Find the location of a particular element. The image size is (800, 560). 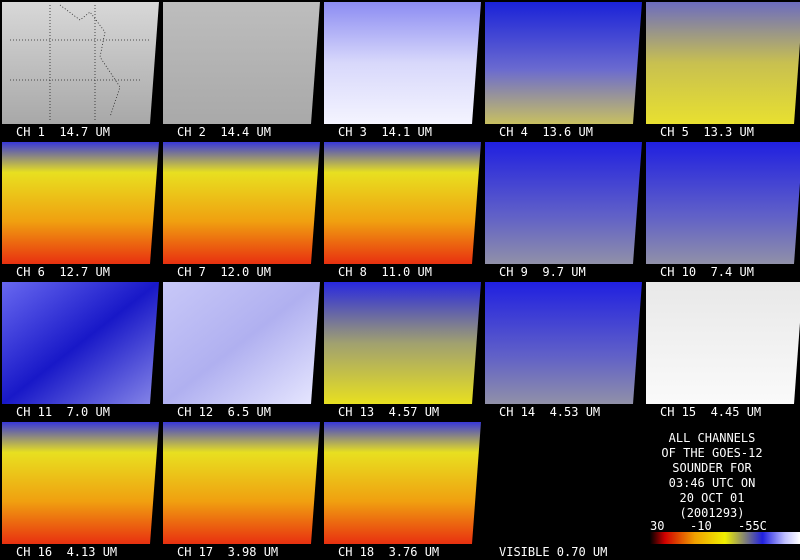

panel-label: CH 18 3.76 UM is located at coordinates (388, 552).